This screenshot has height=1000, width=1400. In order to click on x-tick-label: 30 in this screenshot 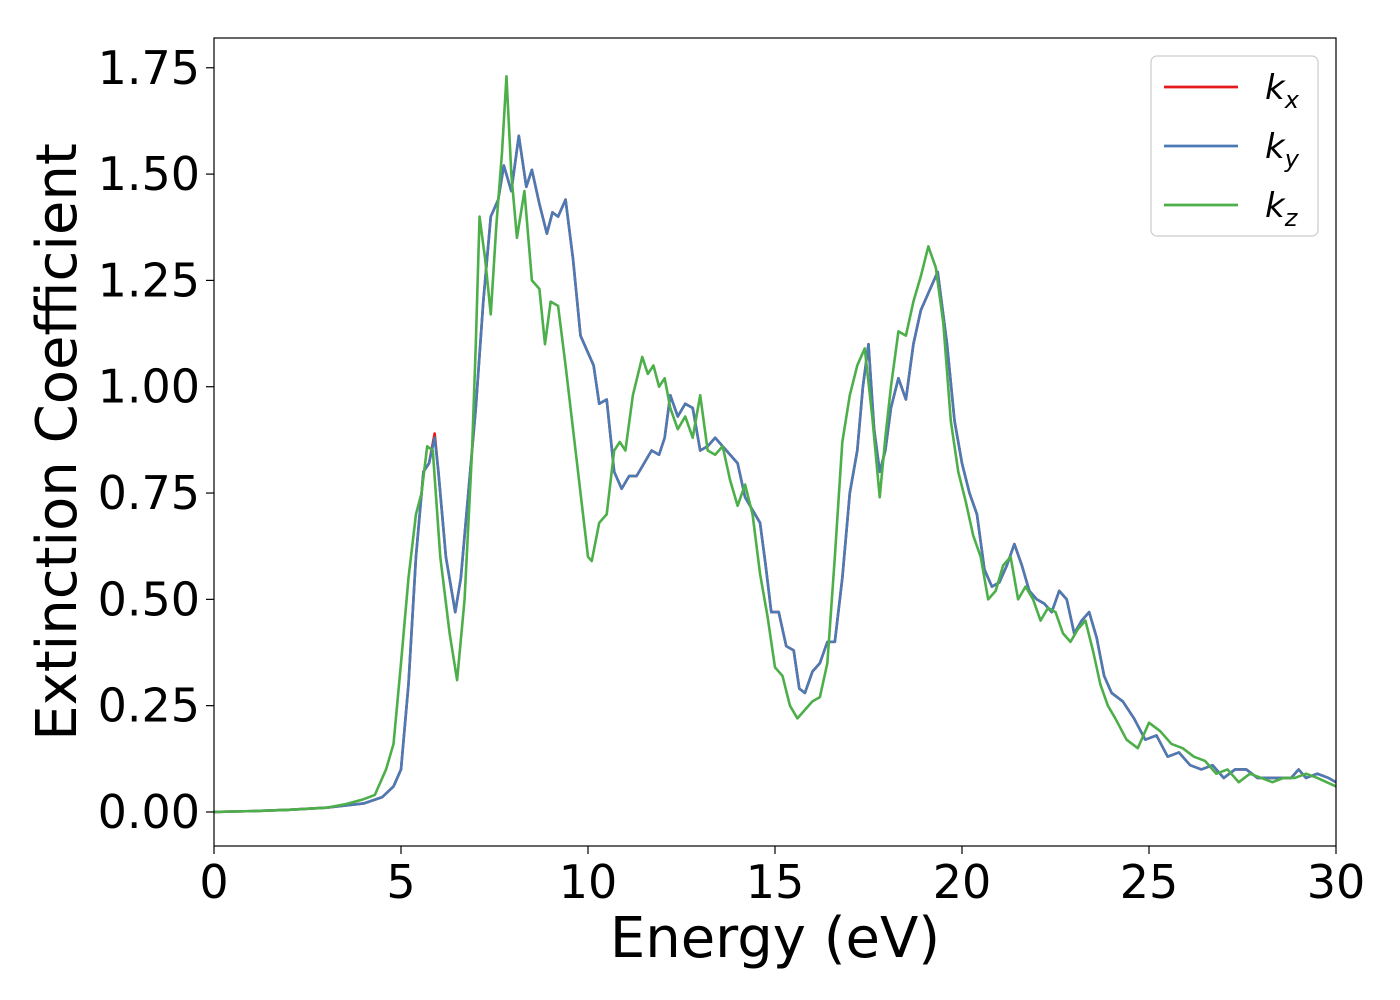, I will do `click(1336, 882)`.